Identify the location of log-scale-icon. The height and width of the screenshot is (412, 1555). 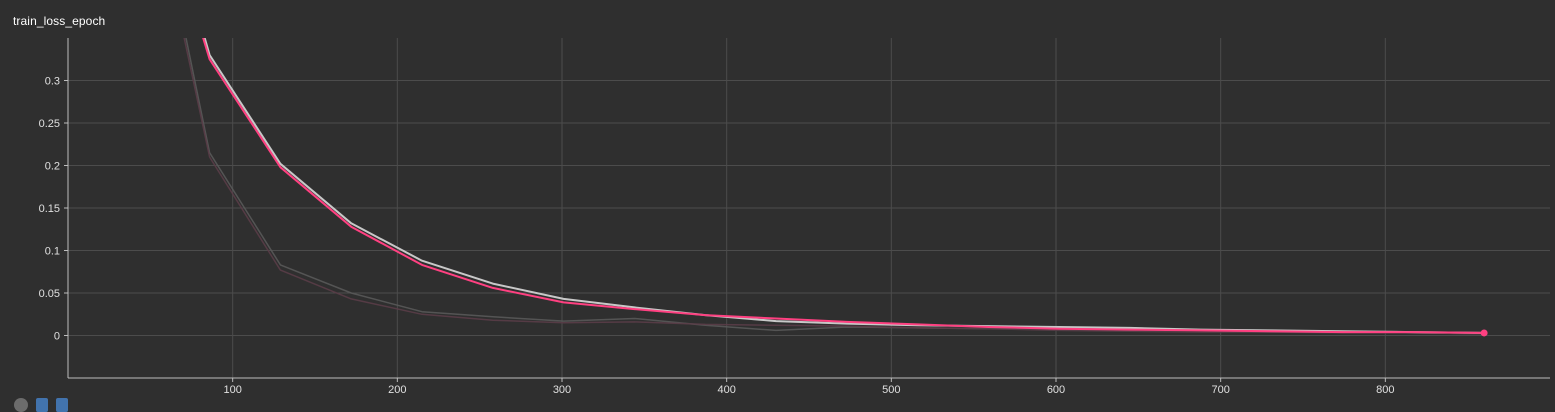
(42, 405).